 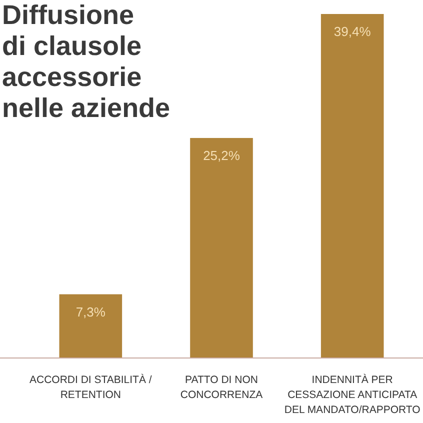 What do you see at coordinates (86, 61) in the screenshot?
I see `text: Diffusione di clausole accessorie nelle aziende` at bounding box center [86, 61].